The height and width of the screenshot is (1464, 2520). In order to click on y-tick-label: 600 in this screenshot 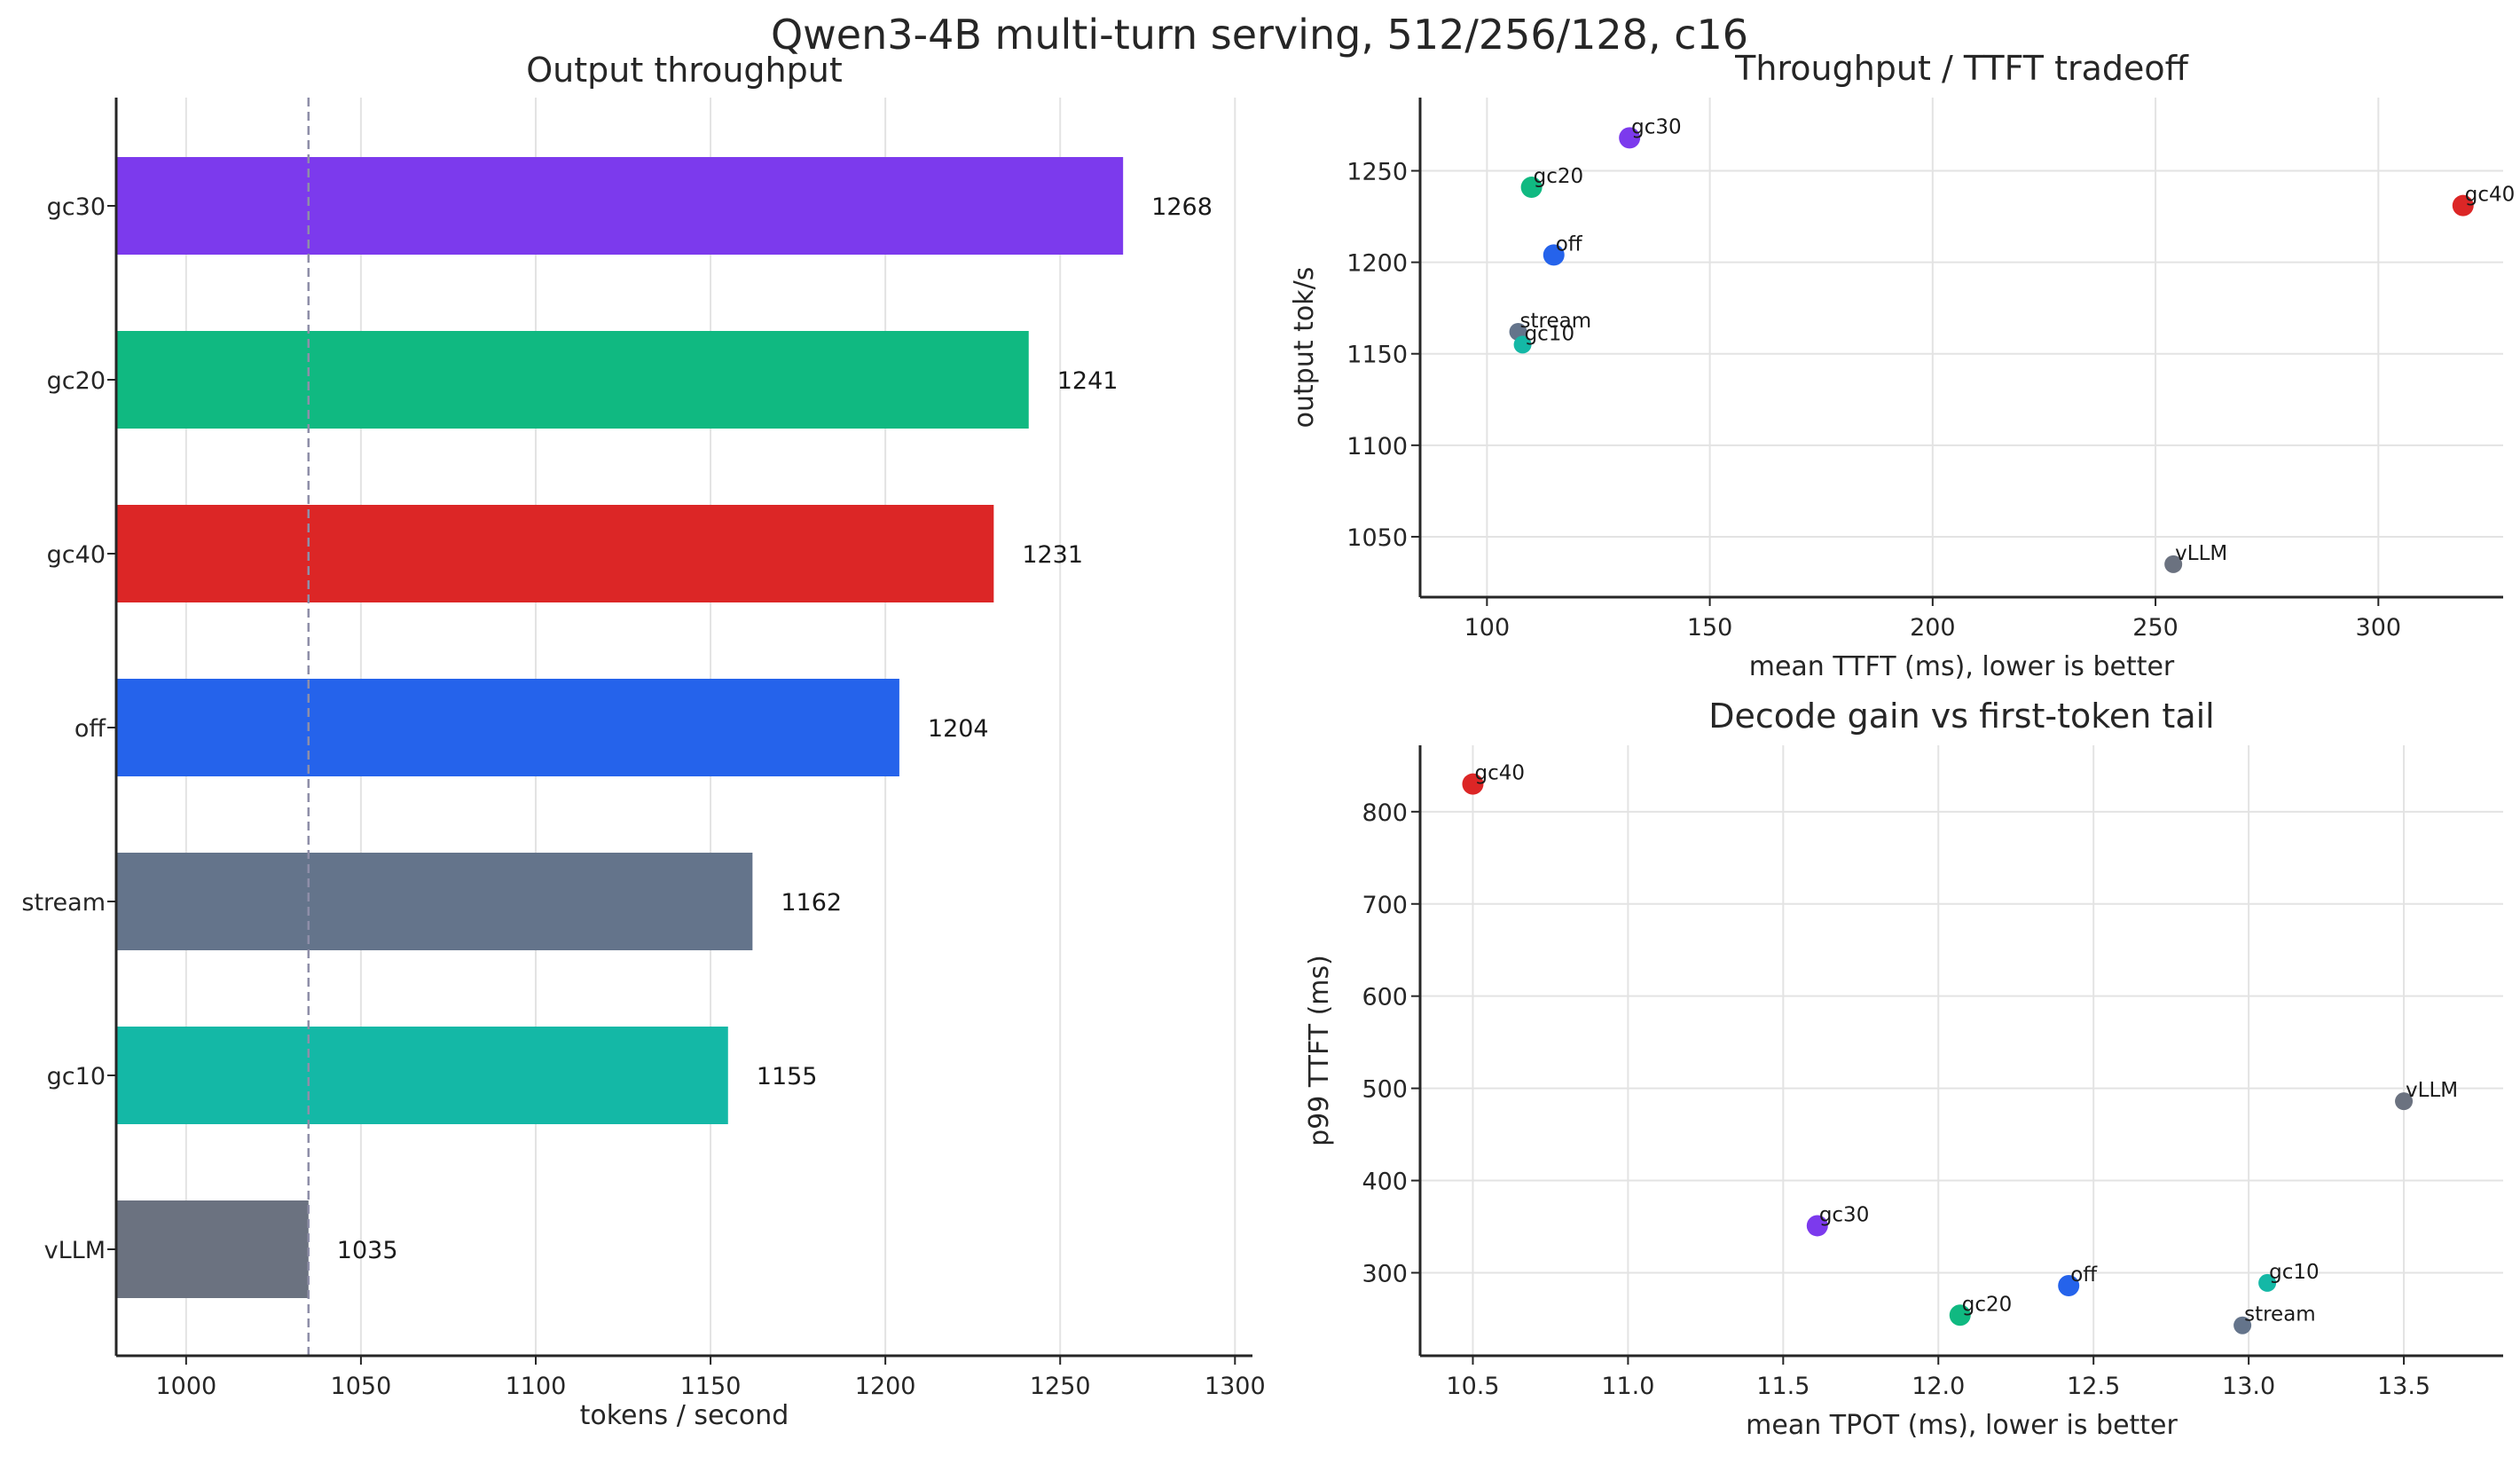, I will do `click(1385, 997)`.